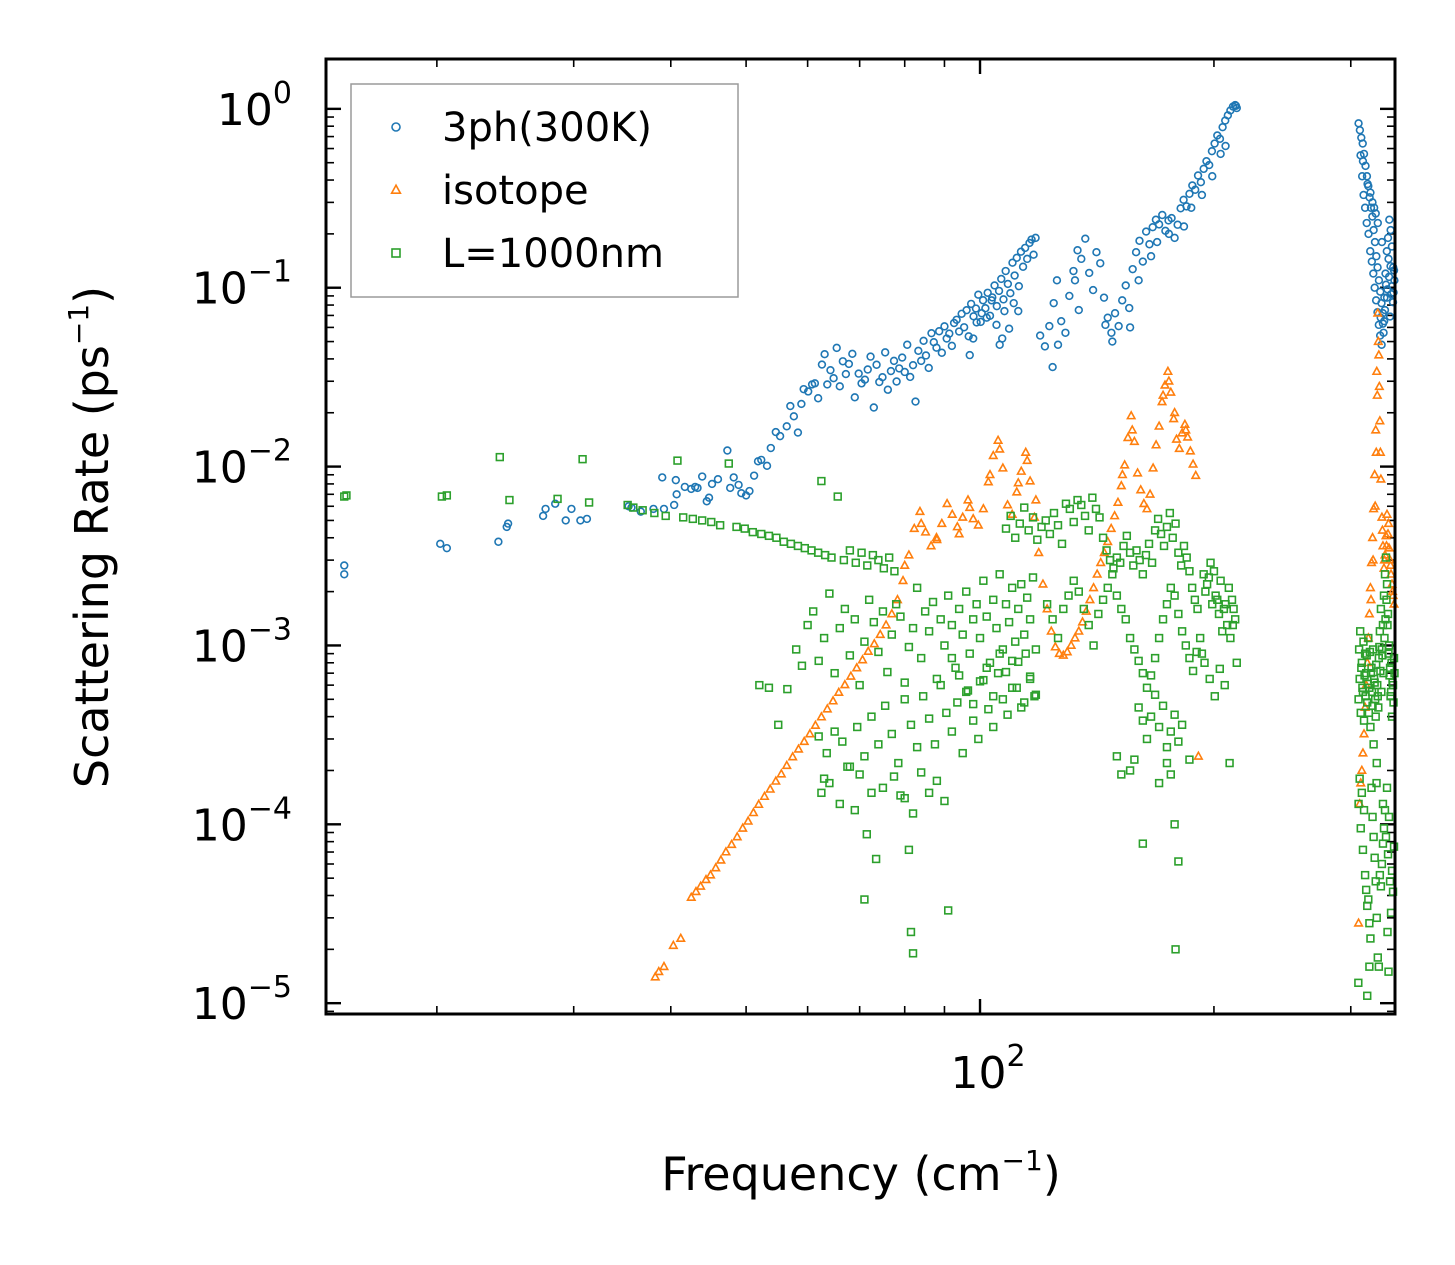 This screenshot has height=1265, width=1455. What do you see at coordinates (527, 191) in the screenshot?
I see `legend-entries: 3ph(300K) isotope L=1000nm` at bounding box center [527, 191].